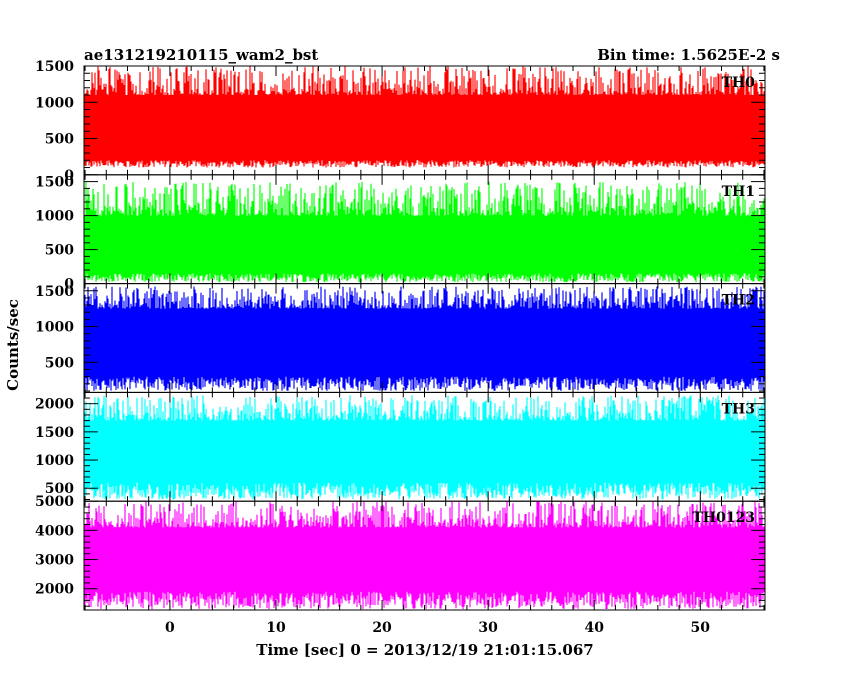 The width and height of the screenshot is (850, 680). I want to click on y-axis-label: Counts/sec, so click(13, 345).